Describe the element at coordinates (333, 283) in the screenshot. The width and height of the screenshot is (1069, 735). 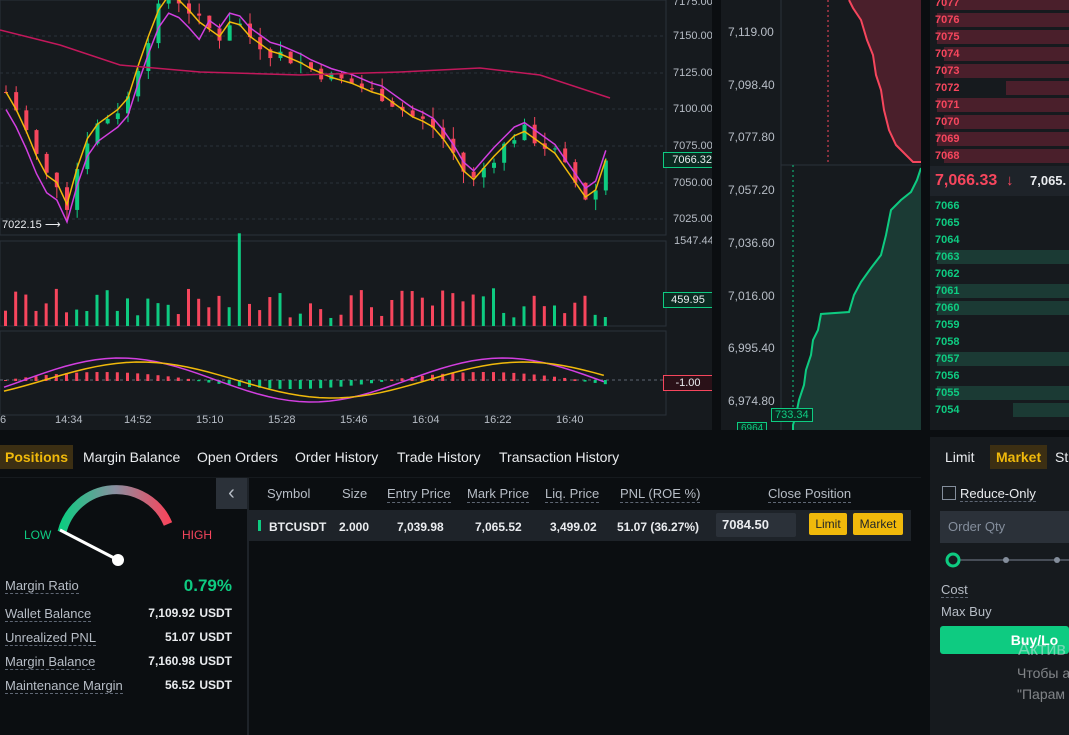
I see `volume-pane` at that location.